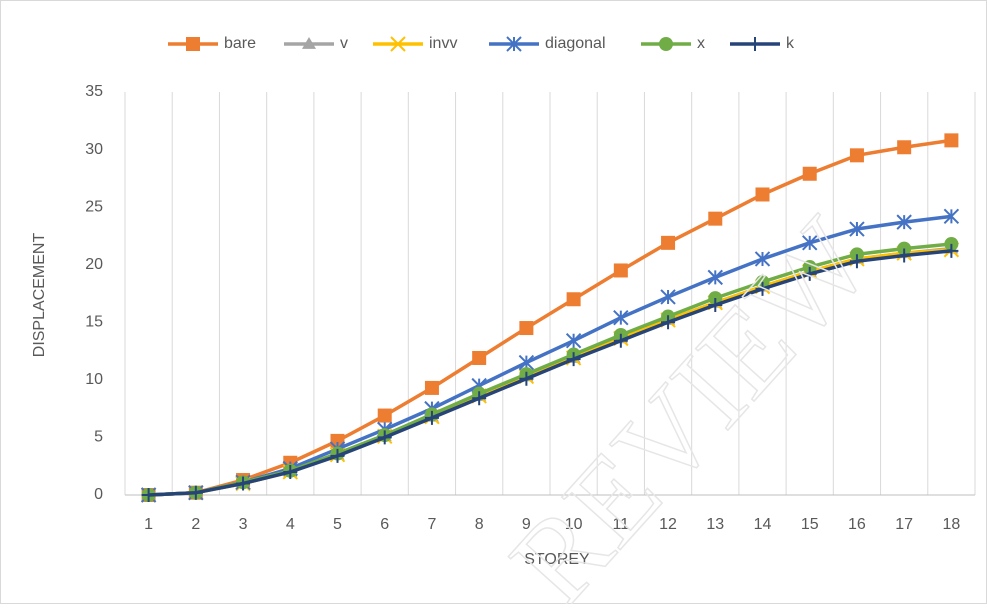 Image resolution: width=987 pixels, height=609 pixels. Describe the element at coordinates (574, 524) in the screenshot. I see `x-tick-label: 10` at that location.